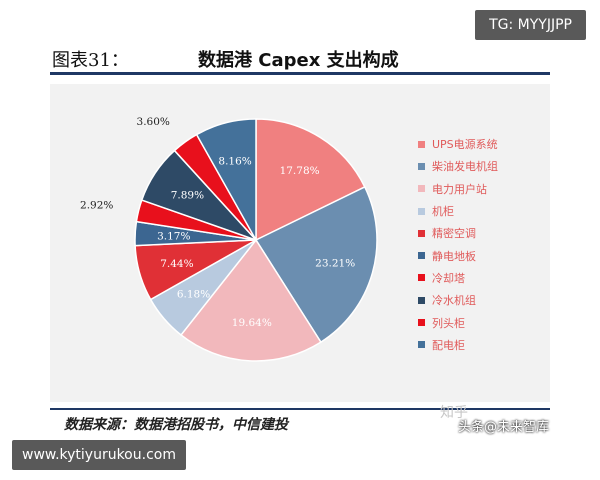 The image size is (600, 480). What do you see at coordinates (193, 295) in the screenshot?
I see `slice-label-4: 6.18%` at bounding box center [193, 295].